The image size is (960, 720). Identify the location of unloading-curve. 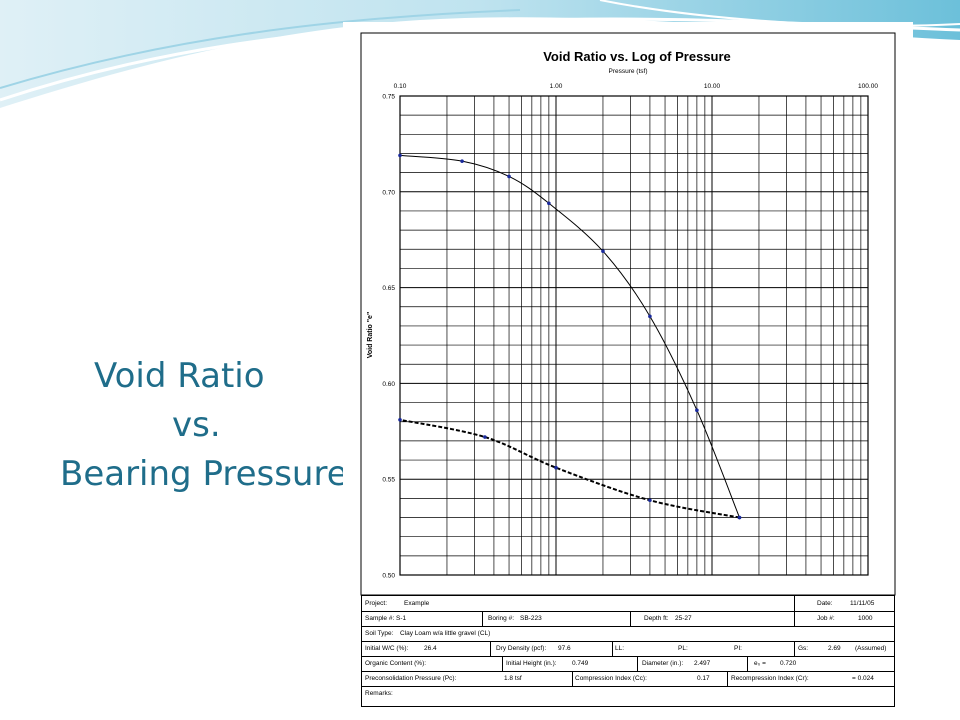
(569, 468).